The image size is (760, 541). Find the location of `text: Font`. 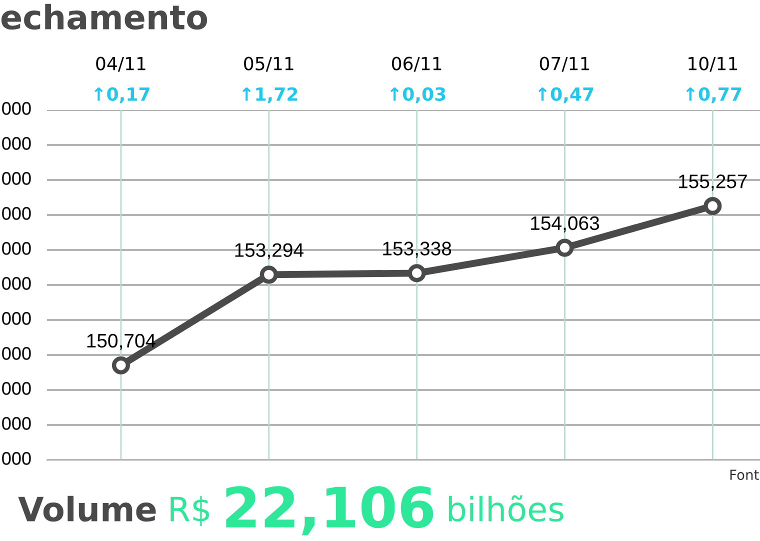

text: Font is located at coordinates (744, 475).